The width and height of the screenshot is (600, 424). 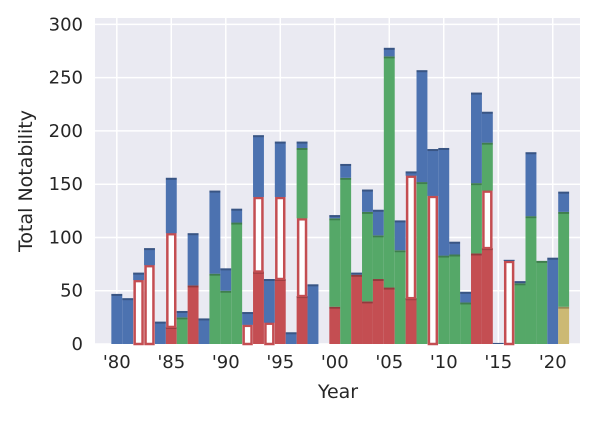 I want to click on x-tick-label: '00, so click(x=335, y=362).